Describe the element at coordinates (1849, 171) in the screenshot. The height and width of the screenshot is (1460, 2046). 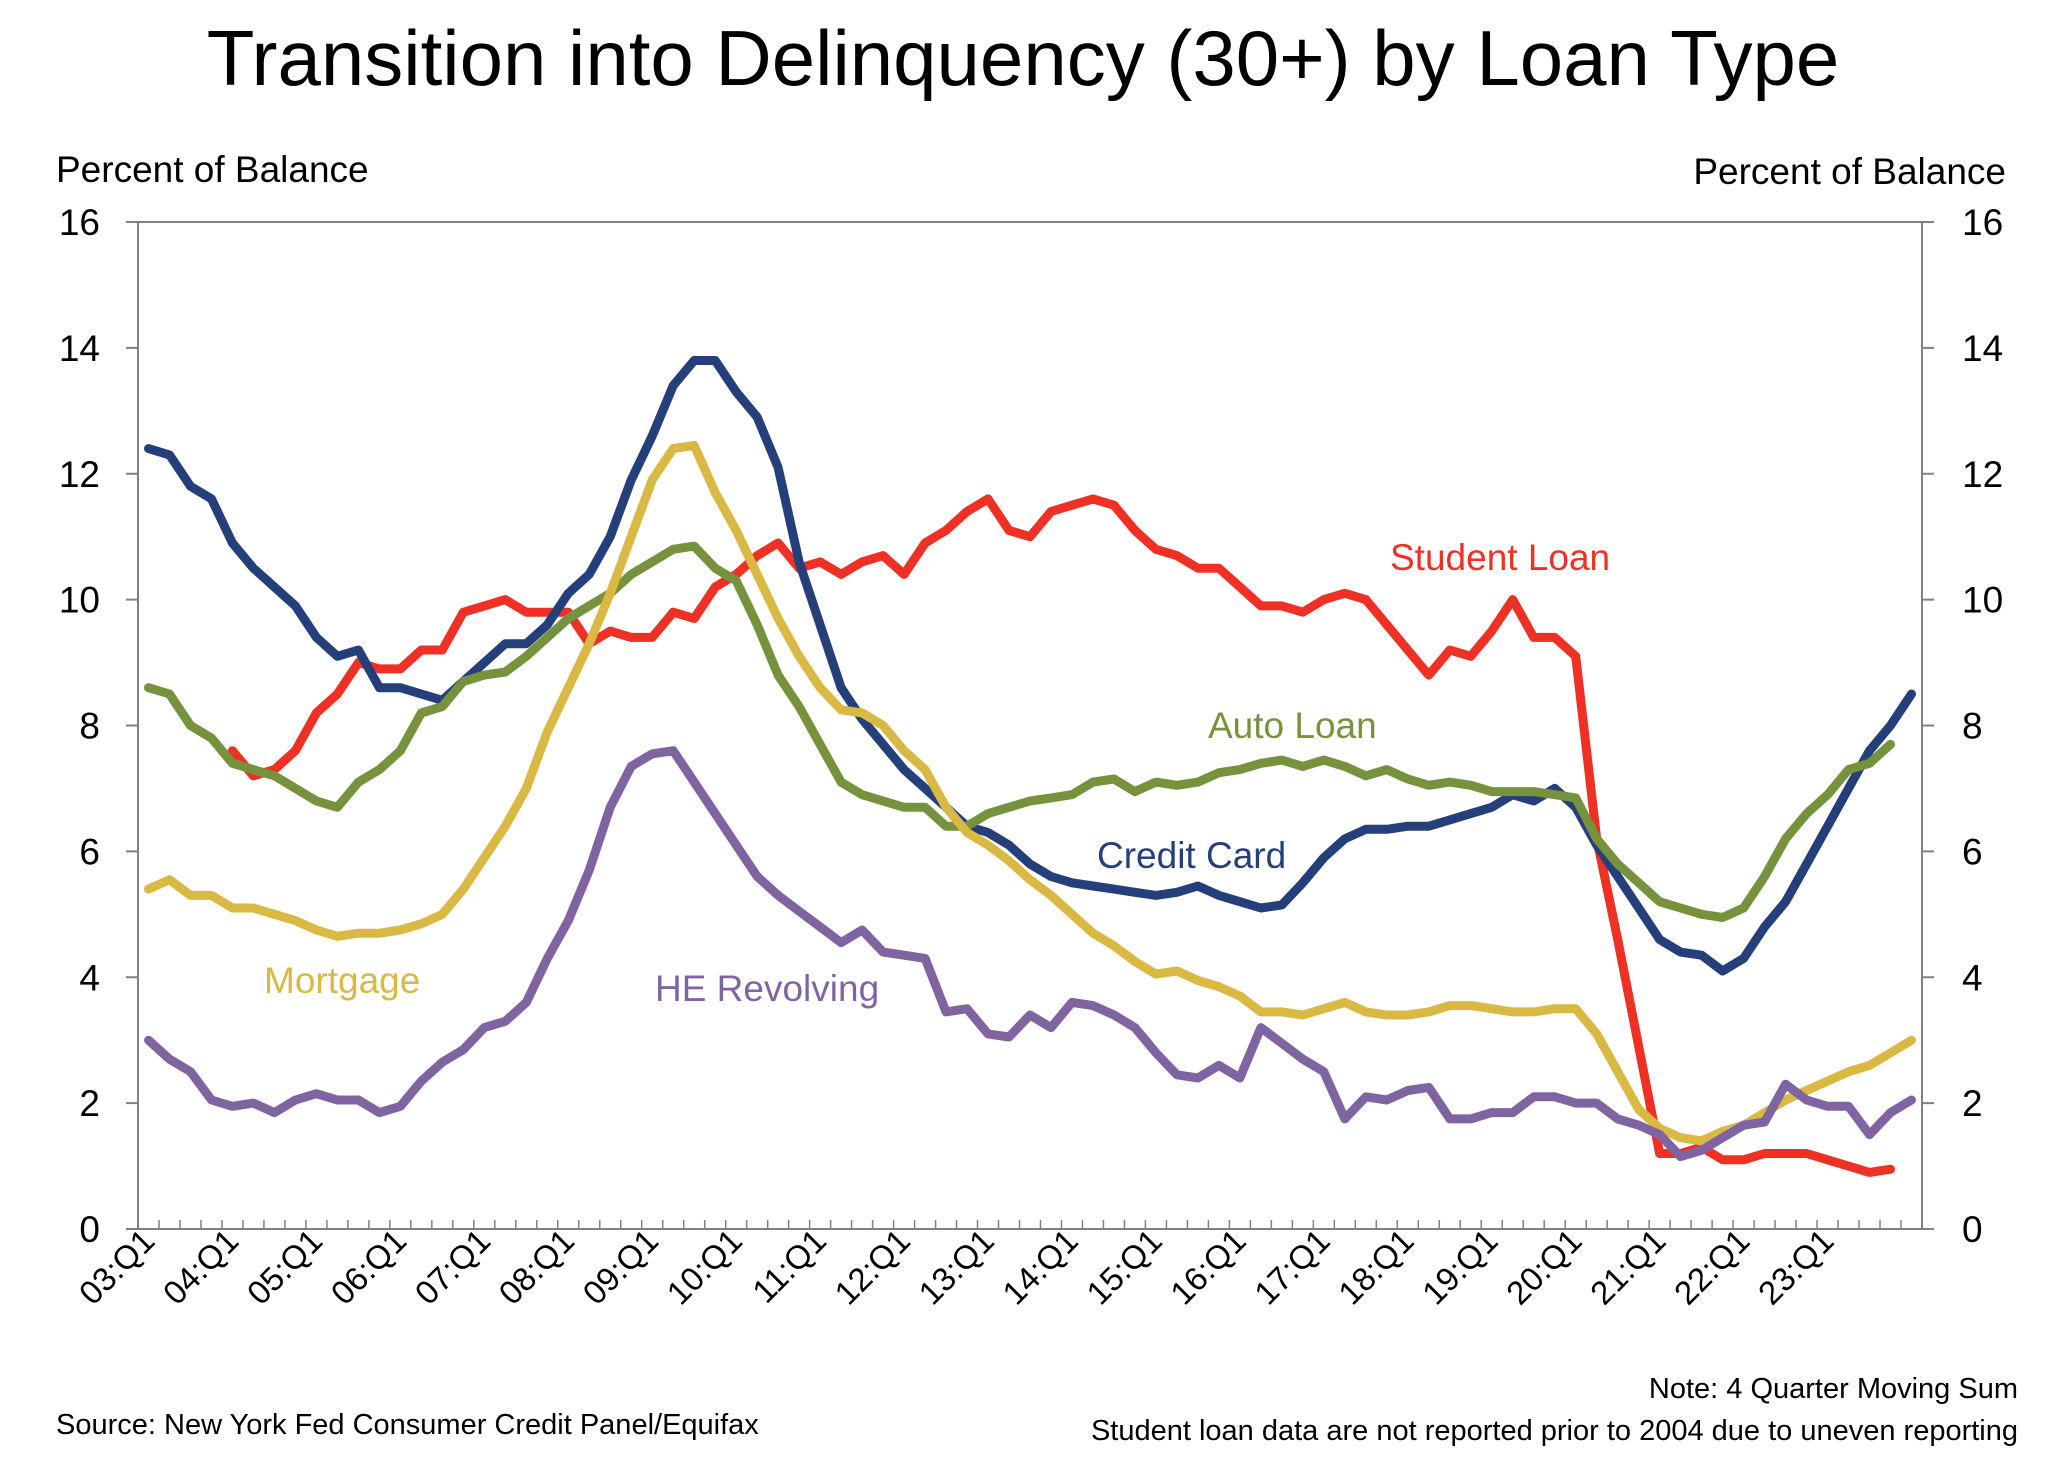
I see `y-axis-label-right: Percent of Balance` at that location.